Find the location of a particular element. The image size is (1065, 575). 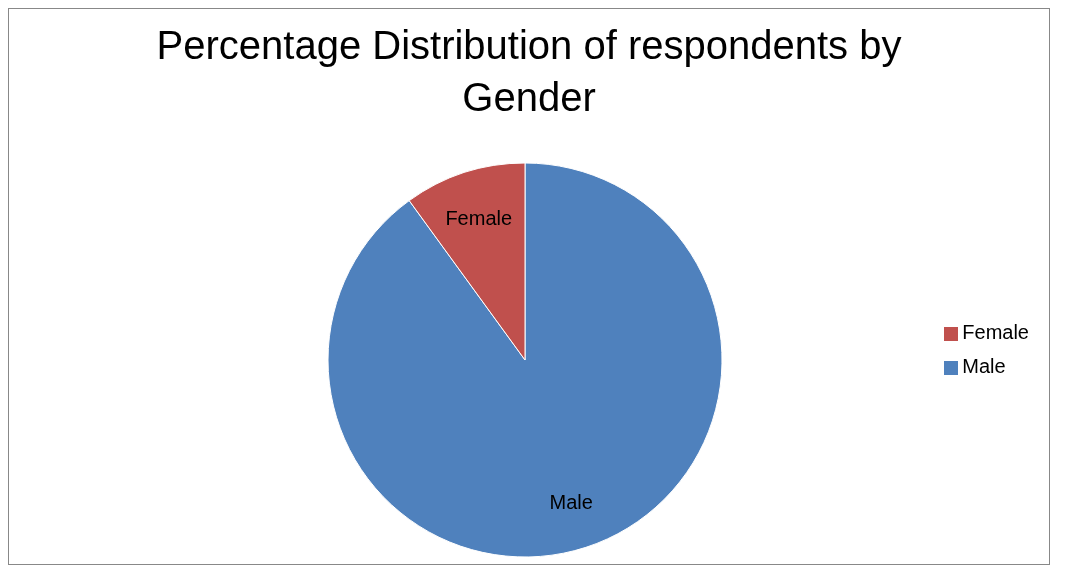

legend-label: Female is located at coordinates (995, 332).